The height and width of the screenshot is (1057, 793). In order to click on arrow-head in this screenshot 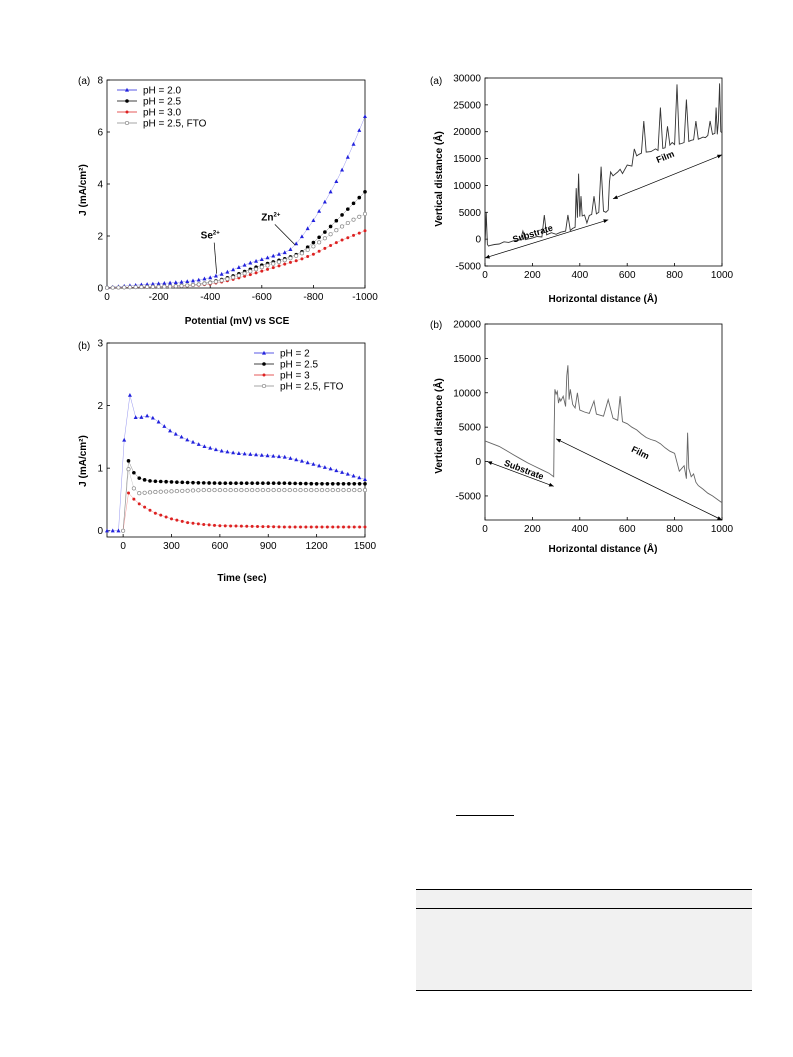, I will do `click(719, 518)`.